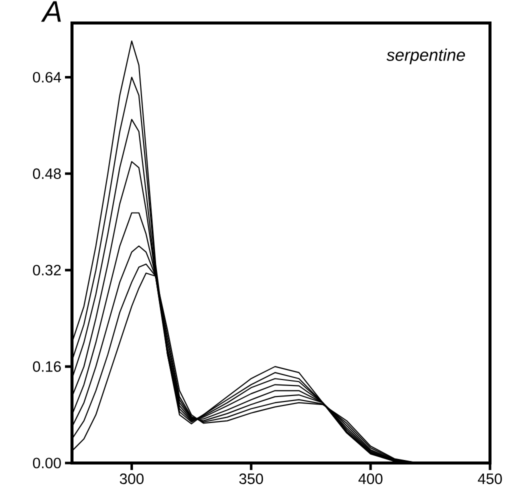  What do you see at coordinates (251, 479) in the screenshot?
I see `x-tick-label: 350` at bounding box center [251, 479].